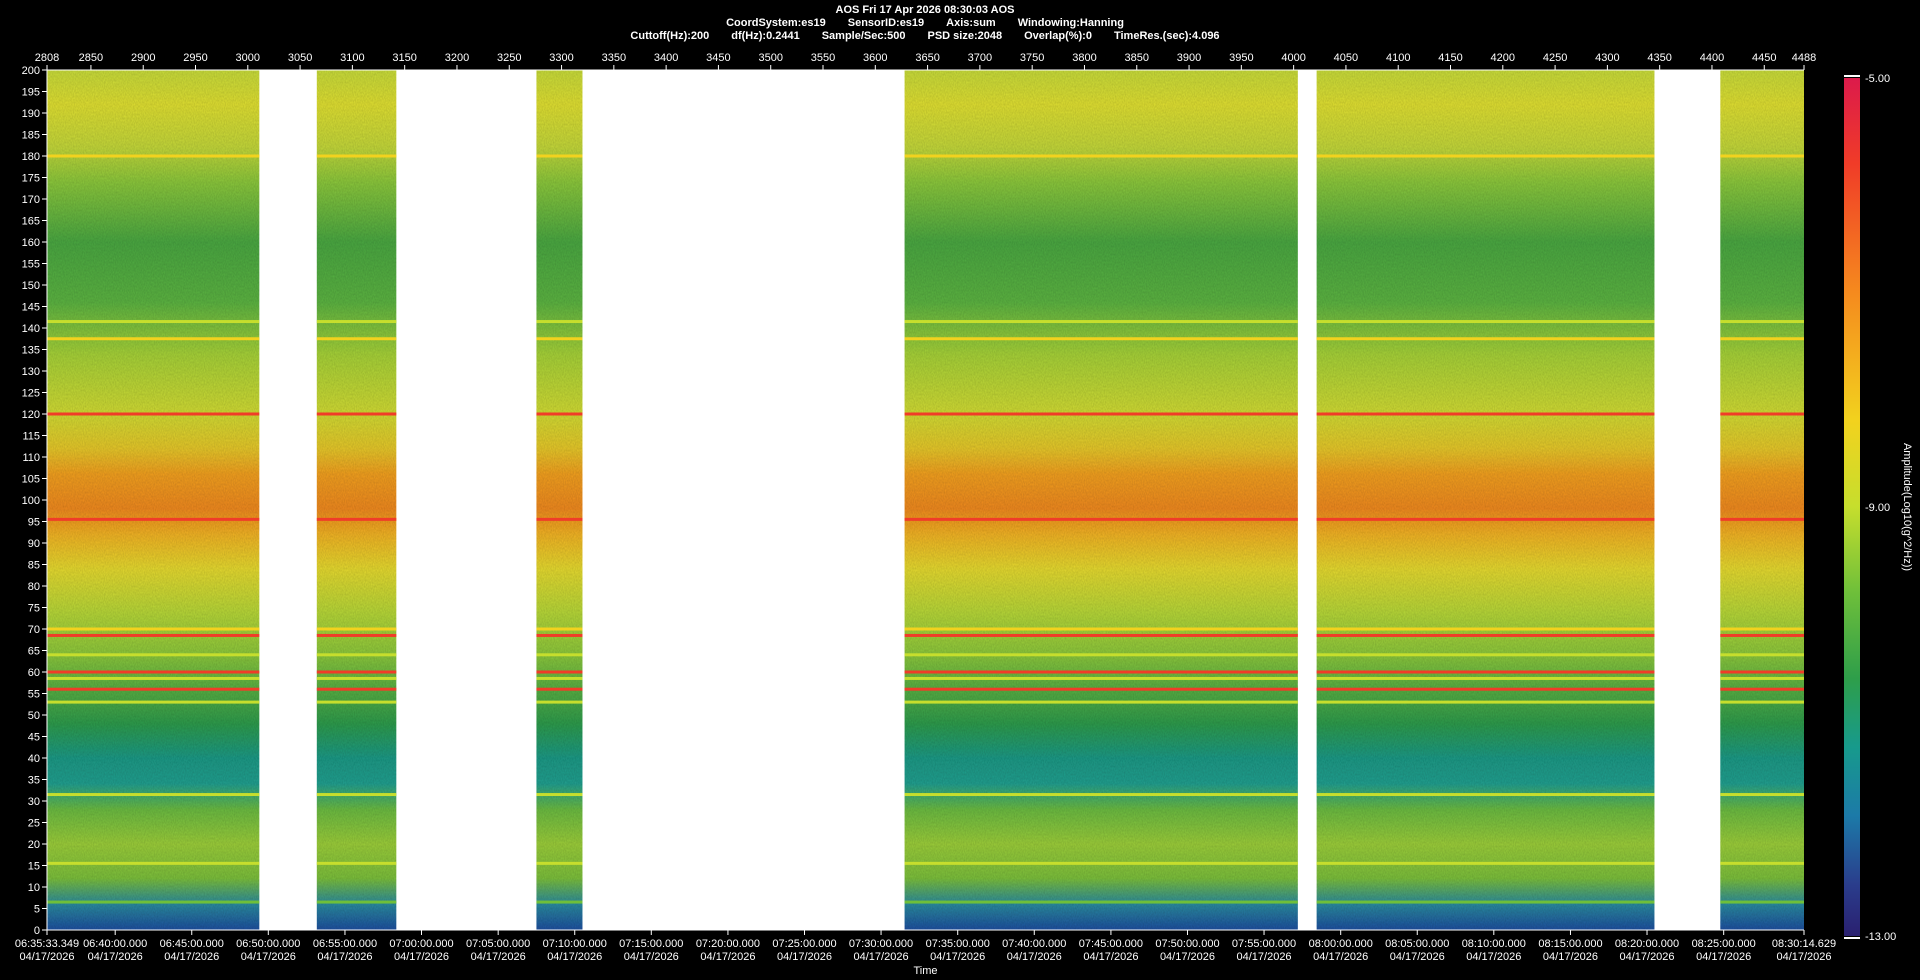 This screenshot has width=1920, height=980. I want to click on top-tick-label: 3450, so click(718, 58).